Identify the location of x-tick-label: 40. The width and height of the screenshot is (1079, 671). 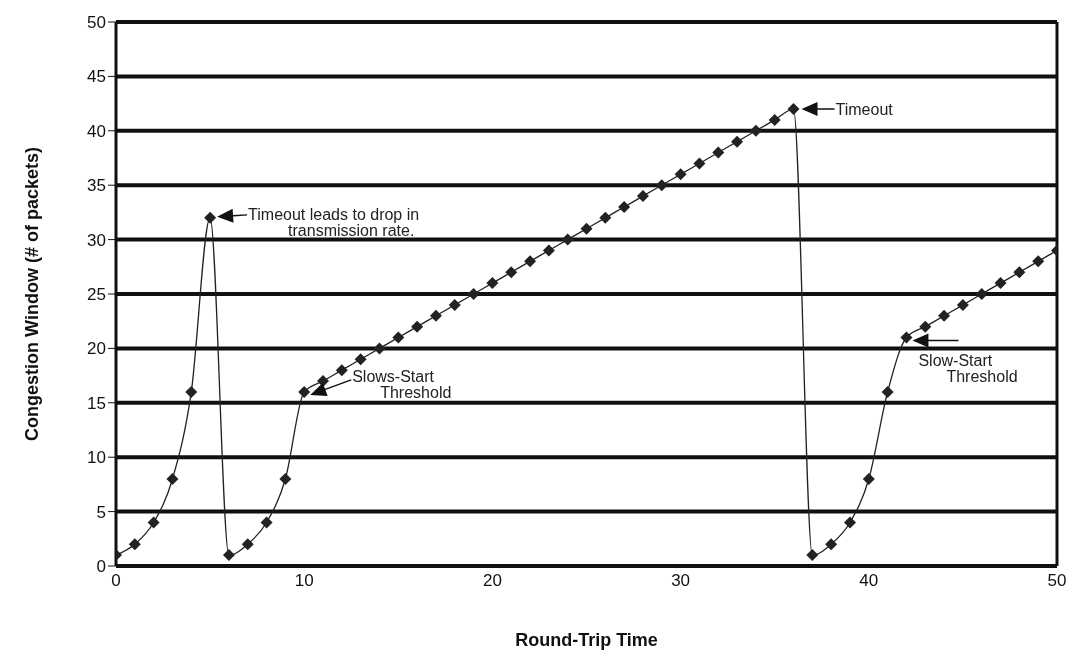
(869, 581).